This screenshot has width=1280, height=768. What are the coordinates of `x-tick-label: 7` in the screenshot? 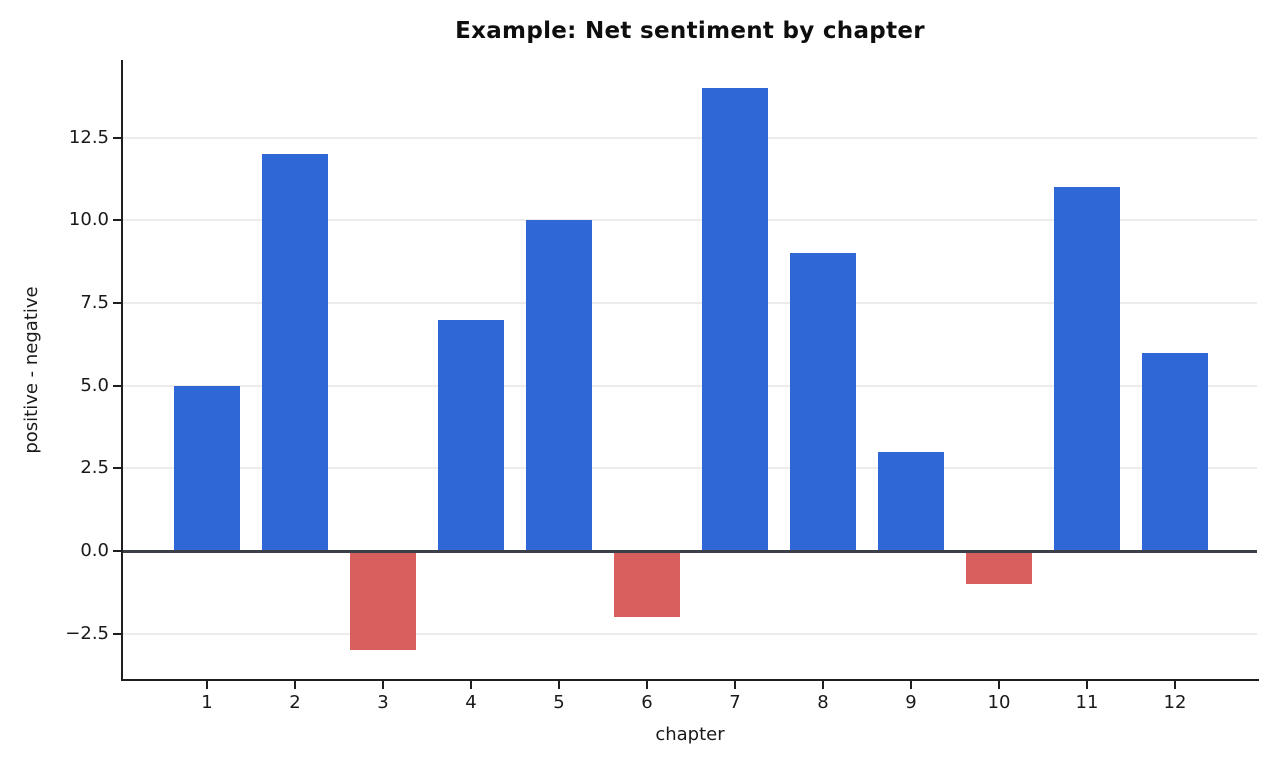 It's located at (735, 702).